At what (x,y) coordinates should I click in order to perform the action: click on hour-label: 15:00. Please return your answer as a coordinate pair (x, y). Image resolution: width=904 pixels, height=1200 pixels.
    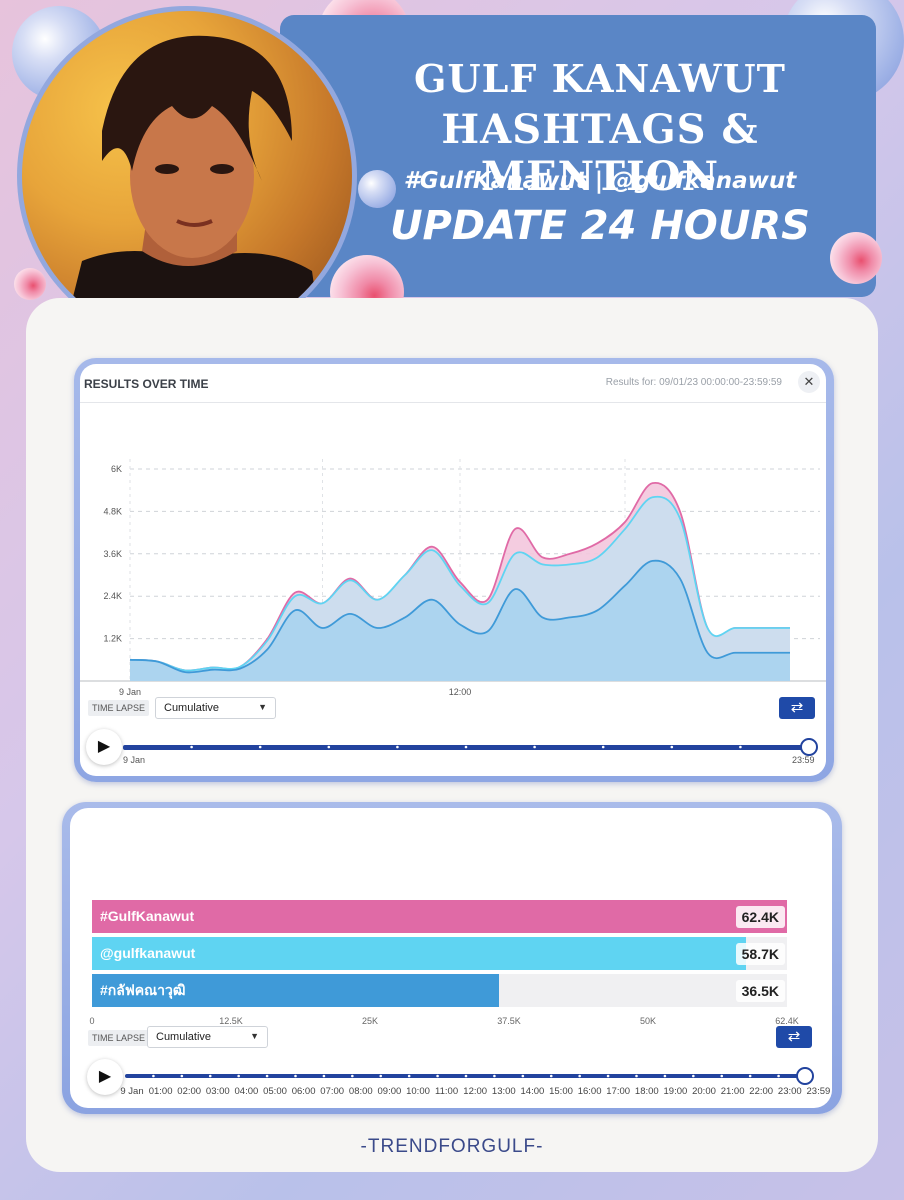
    Looking at the image, I should click on (561, 1091).